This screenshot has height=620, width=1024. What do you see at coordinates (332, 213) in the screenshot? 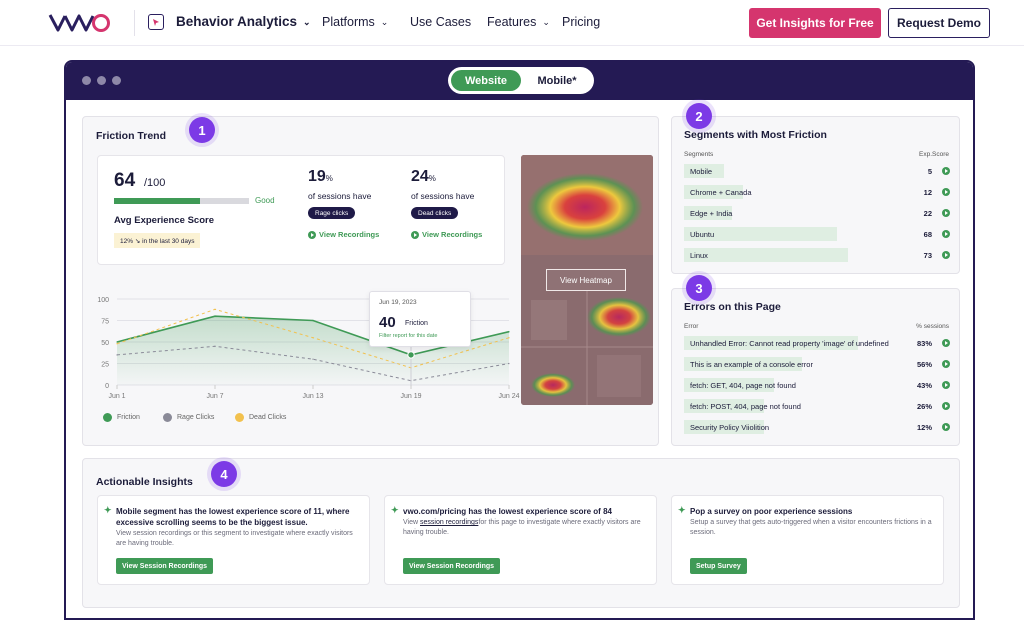
I see `rage-clicks-pill: Rage clicks` at bounding box center [332, 213].